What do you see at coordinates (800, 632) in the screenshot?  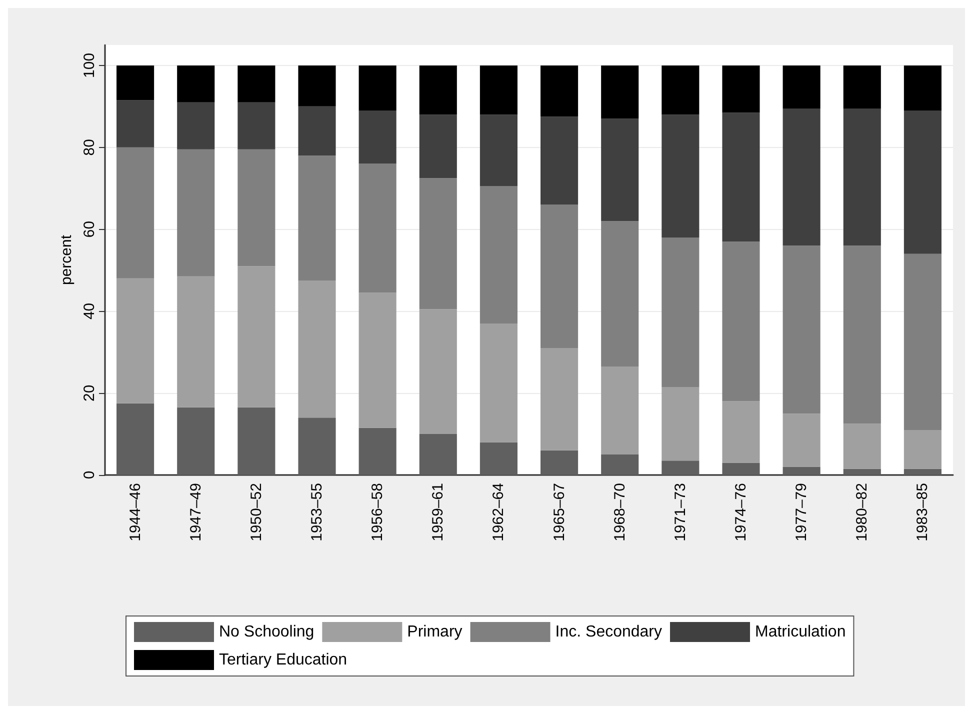 I see `legend-label: Matriculation` at bounding box center [800, 632].